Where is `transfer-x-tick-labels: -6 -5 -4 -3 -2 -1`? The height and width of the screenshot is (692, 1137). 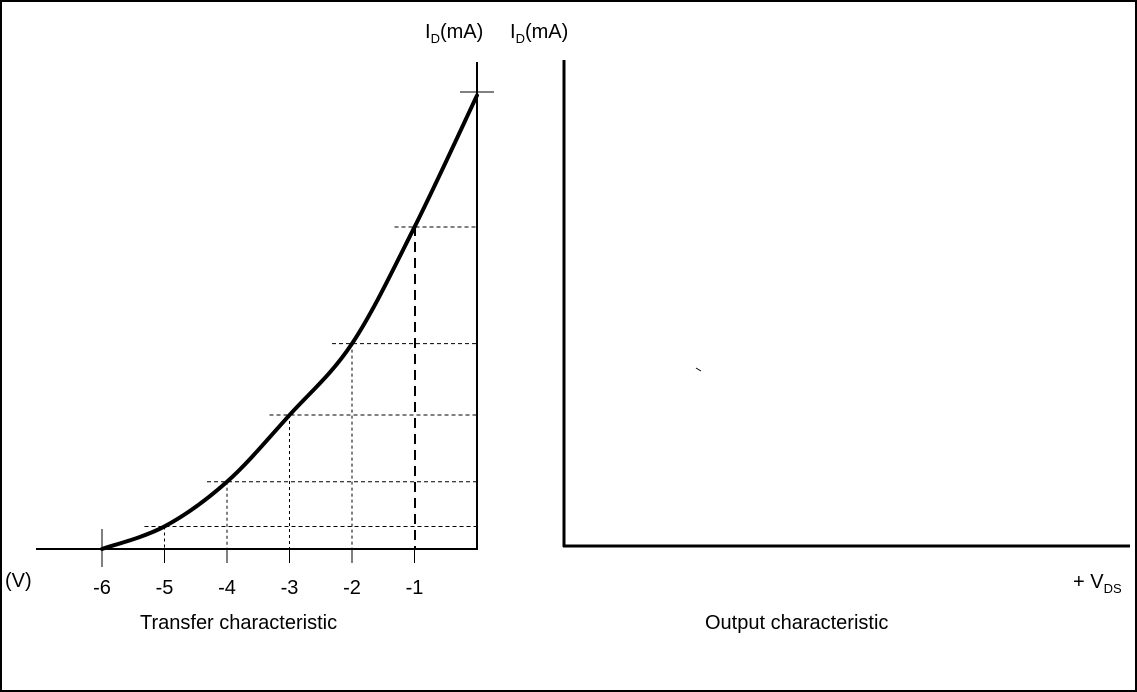 transfer-x-tick-labels: -6 -5 -4 -3 -2 -1 is located at coordinates (258, 588).